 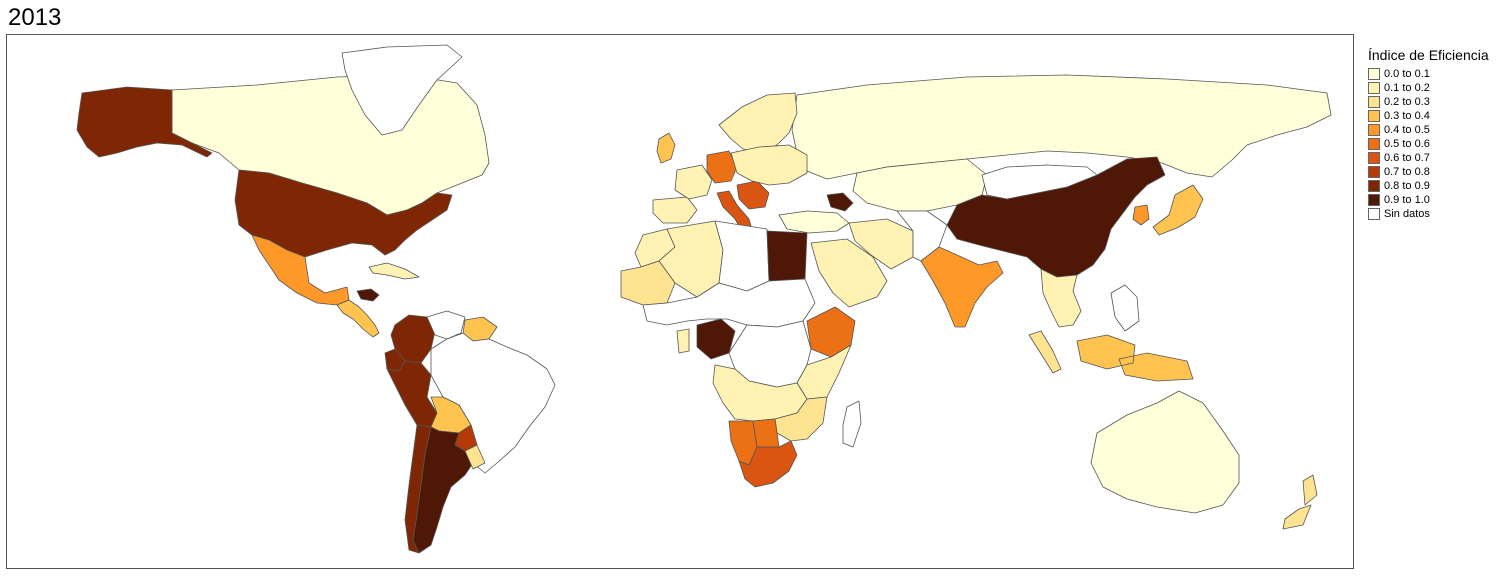 I want to click on country-germany, so click(x=722, y=167).